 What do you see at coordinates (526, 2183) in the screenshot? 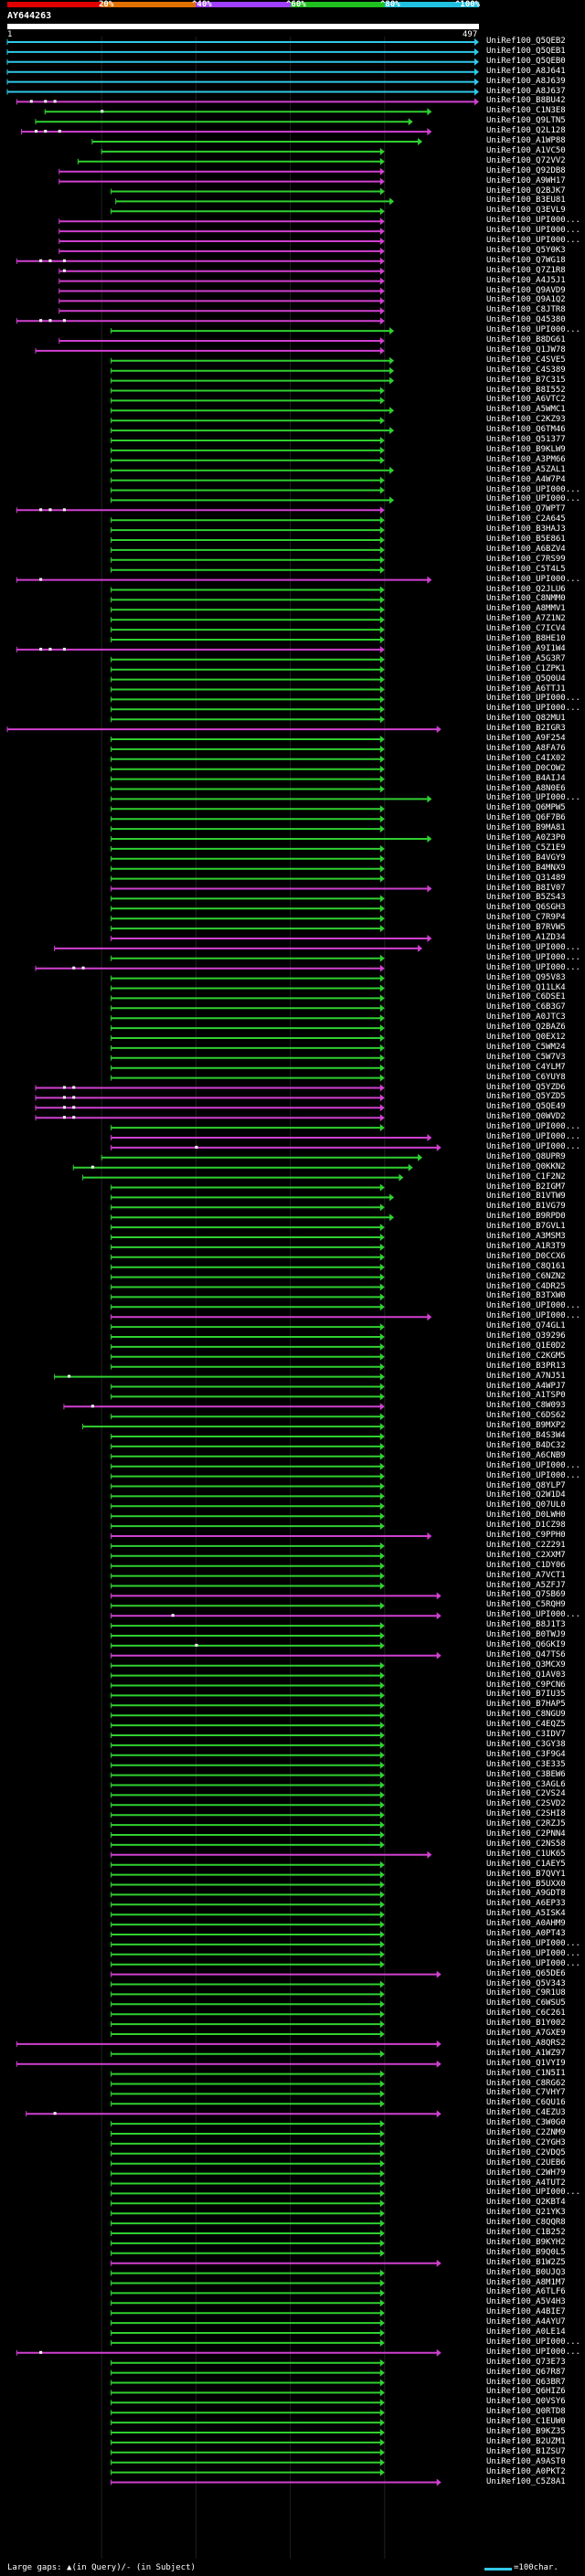
I see `hit-label: UniRef100_A4TUT2` at bounding box center [526, 2183].